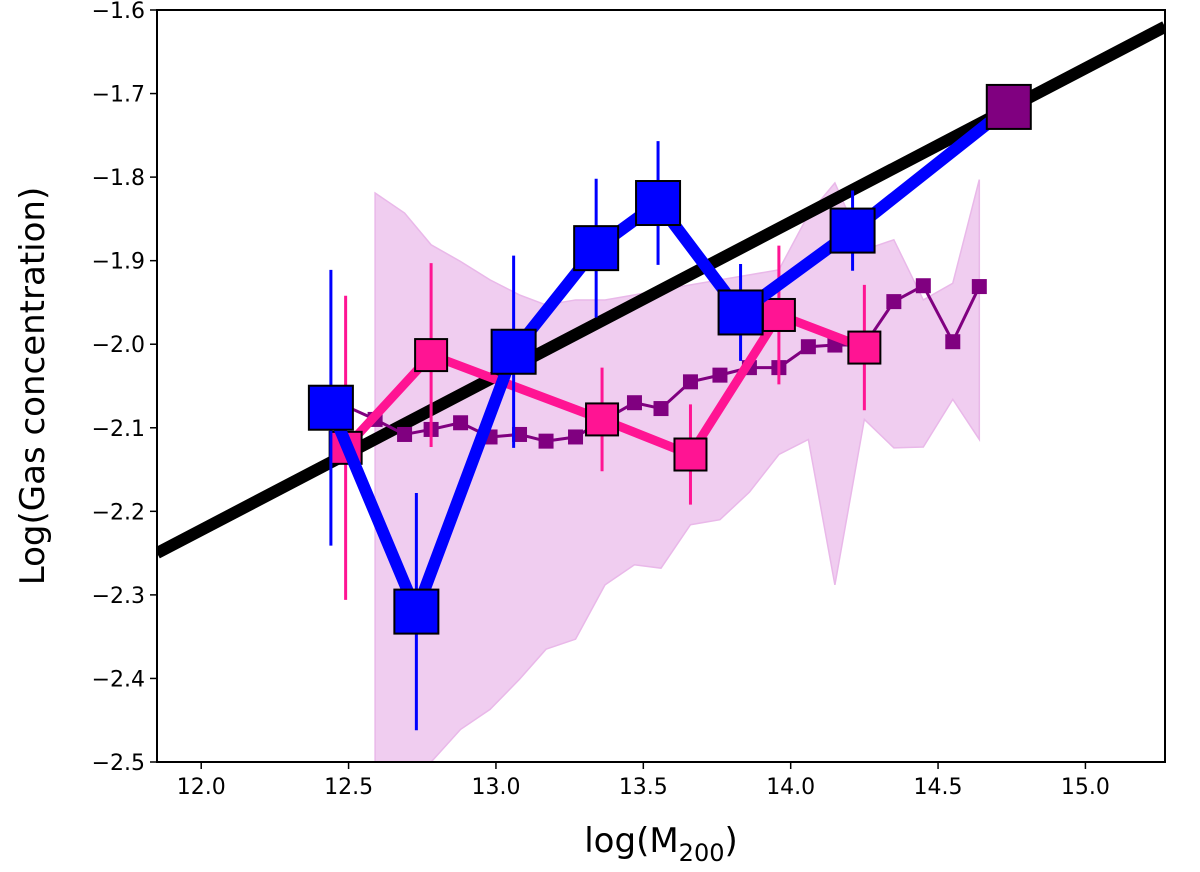 This screenshot has width=1200, height=872. Describe the element at coordinates (118, 679) in the screenshot. I see `y-tick-label: −2.4` at that location.